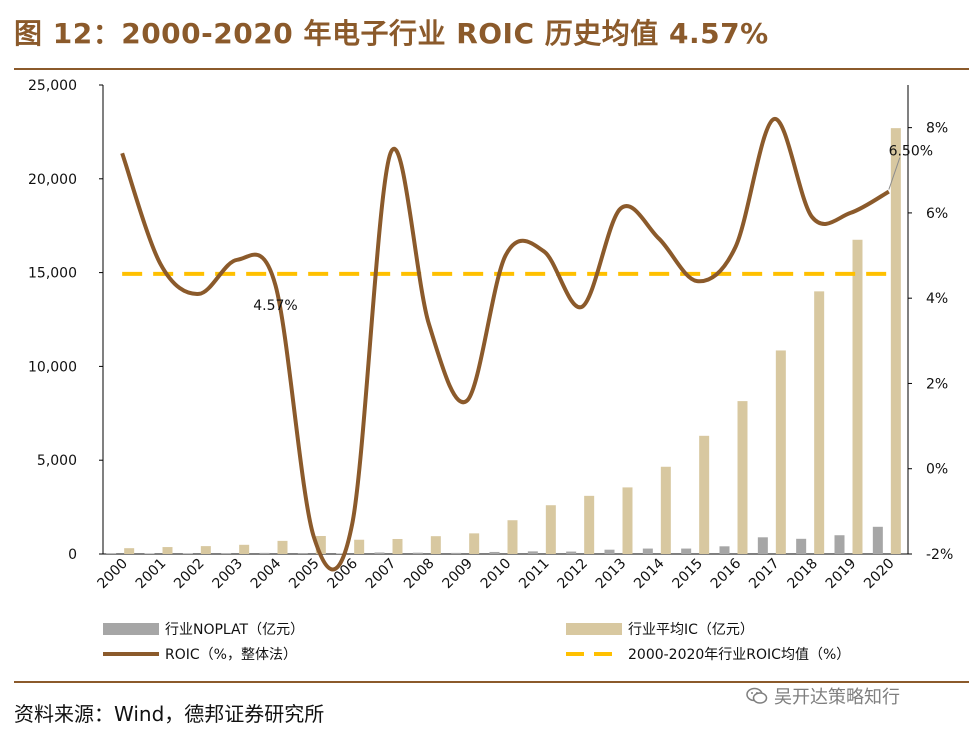  What do you see at coordinates (939, 555) in the screenshot?
I see `y-right-tick-label: -2%` at bounding box center [939, 555].